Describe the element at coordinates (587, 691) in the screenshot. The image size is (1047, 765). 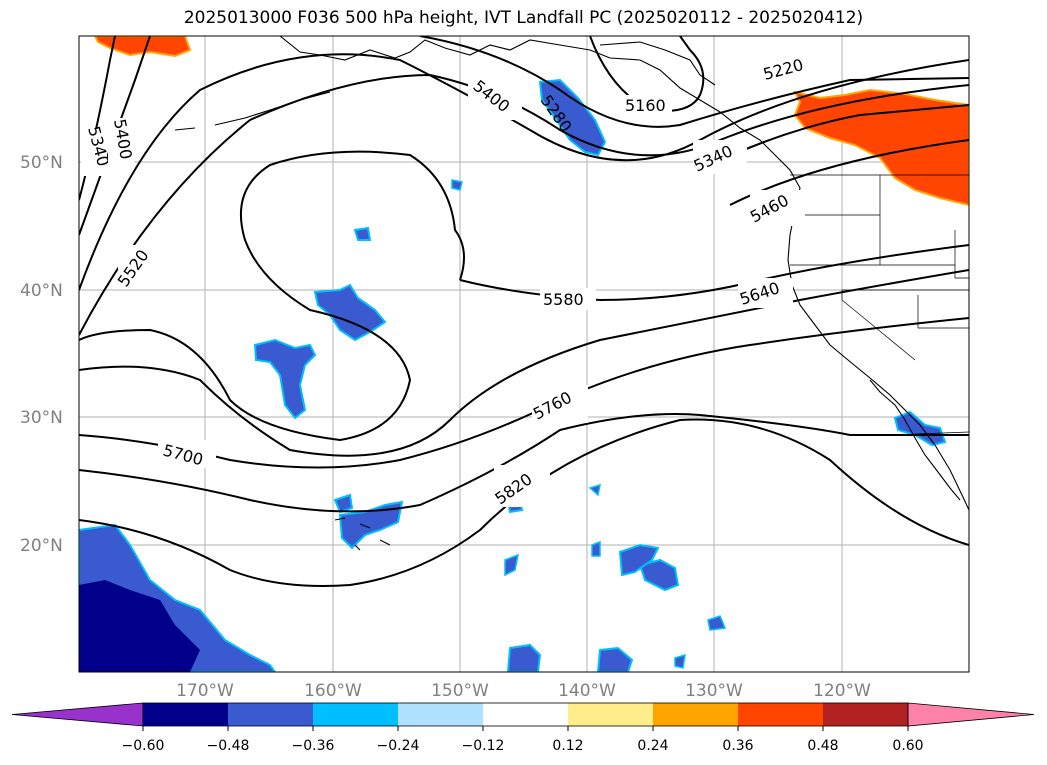
I see `lon-label-140w: 140°W` at that location.